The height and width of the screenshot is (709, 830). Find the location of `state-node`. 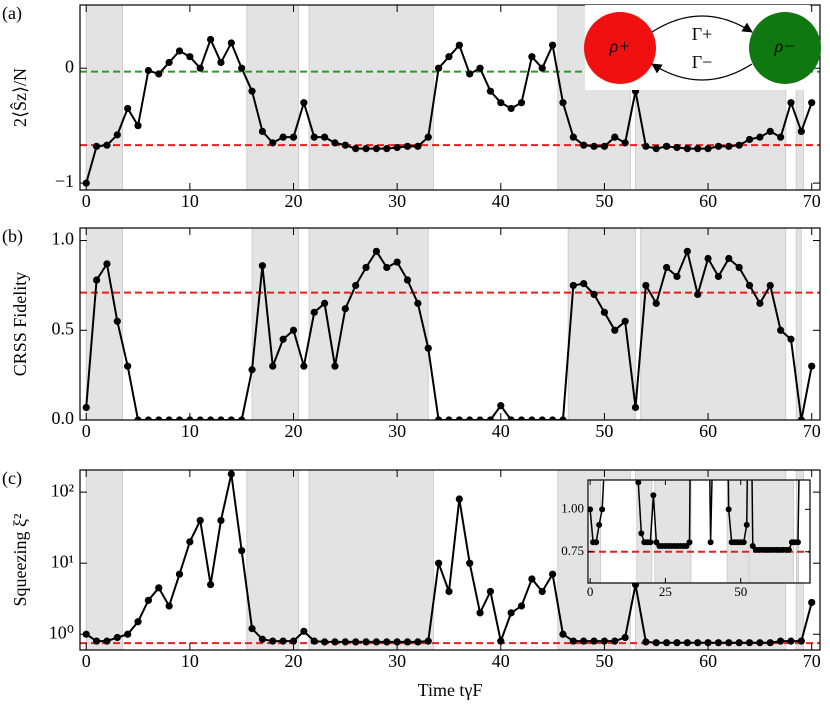

state-node is located at coordinates (620, 48).